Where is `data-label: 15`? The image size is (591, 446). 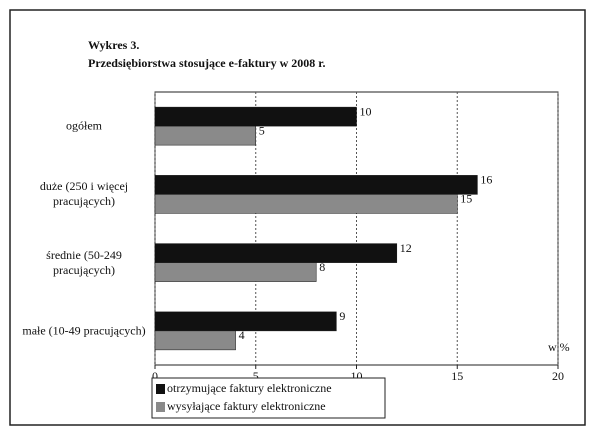
data-label: 15 is located at coordinates (466, 199).